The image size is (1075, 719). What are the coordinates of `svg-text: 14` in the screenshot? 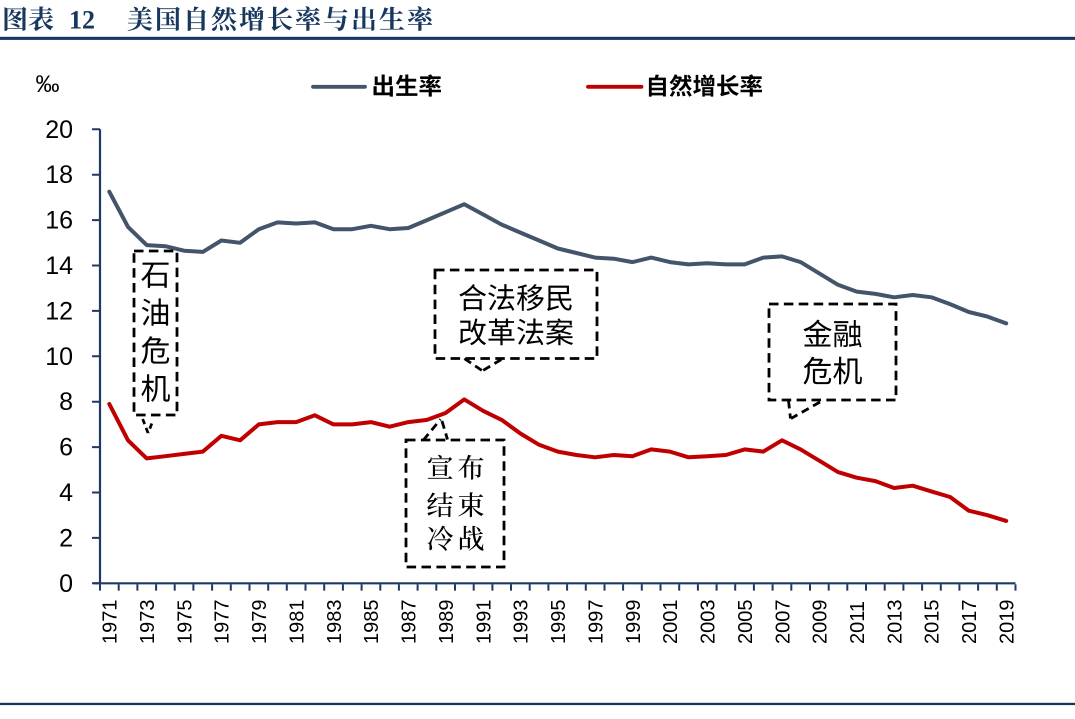 It's located at (59, 266).